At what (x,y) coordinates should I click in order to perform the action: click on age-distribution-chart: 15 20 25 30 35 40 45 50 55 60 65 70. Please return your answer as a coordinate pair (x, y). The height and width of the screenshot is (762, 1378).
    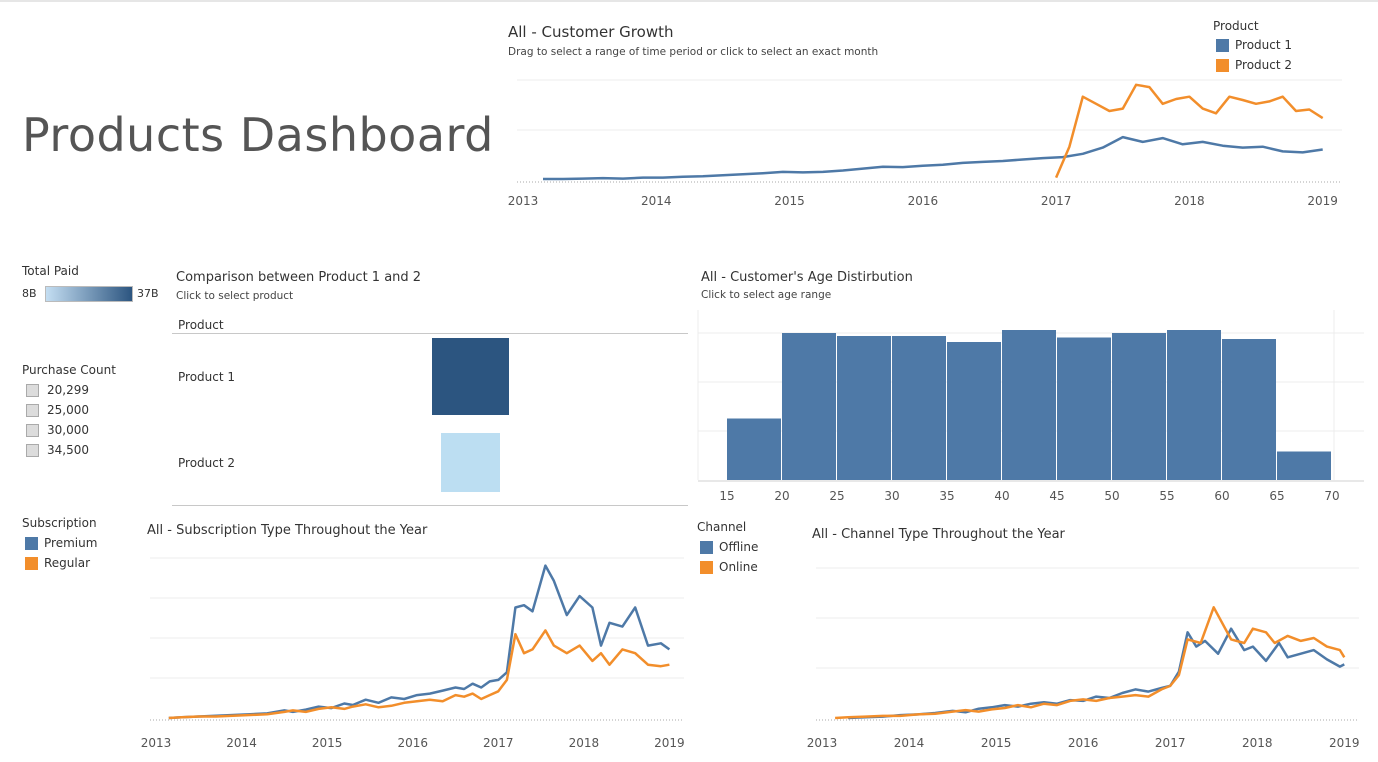
    Looking at the image, I should click on (1030, 407).